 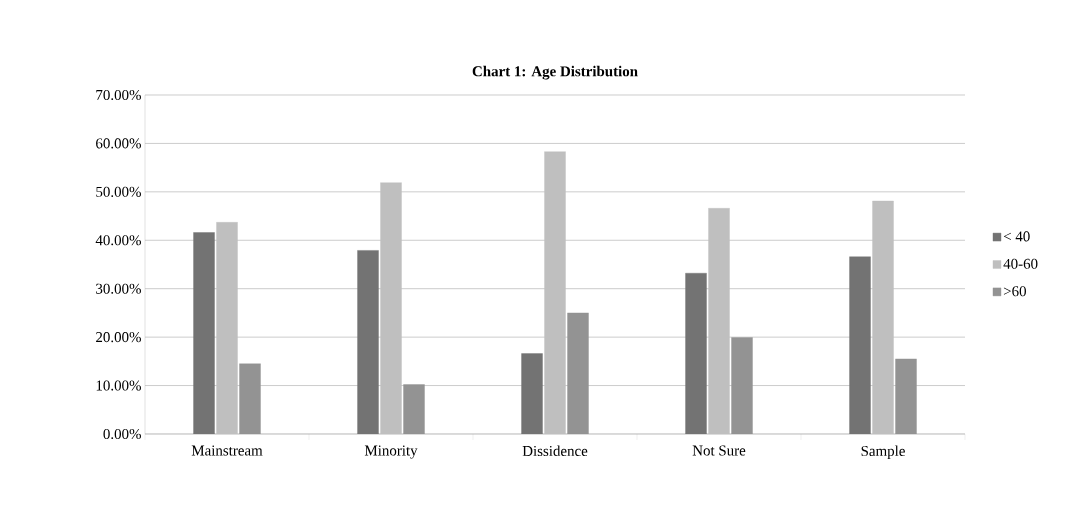 I want to click on y-tick-label: 30.00%, so click(x=118, y=288).